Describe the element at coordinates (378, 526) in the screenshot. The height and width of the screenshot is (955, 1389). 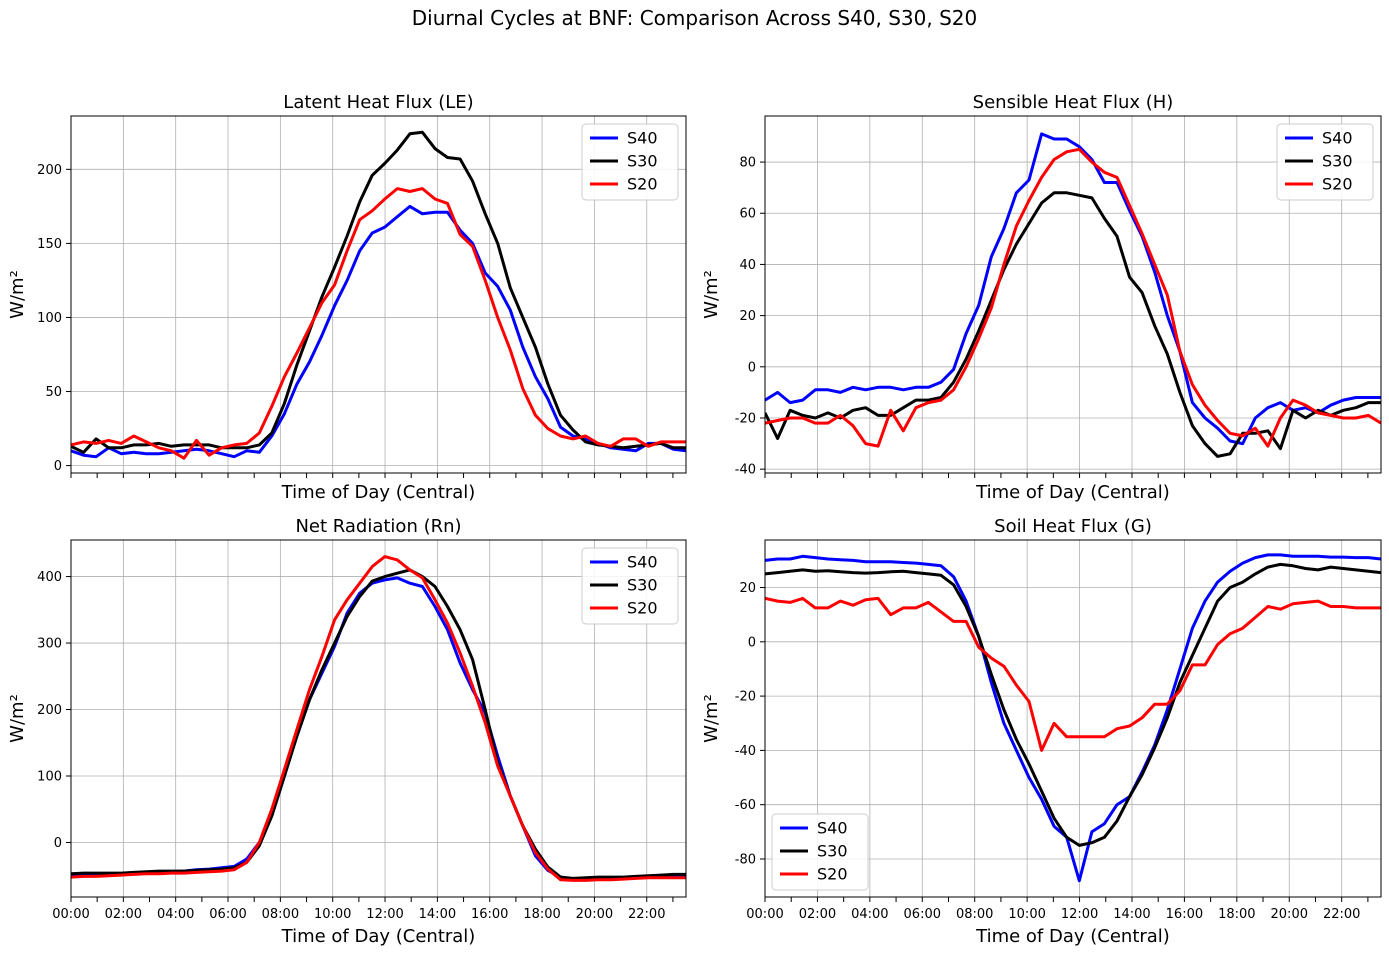
I see `panel-title: Net Radiation (Rn)` at that location.